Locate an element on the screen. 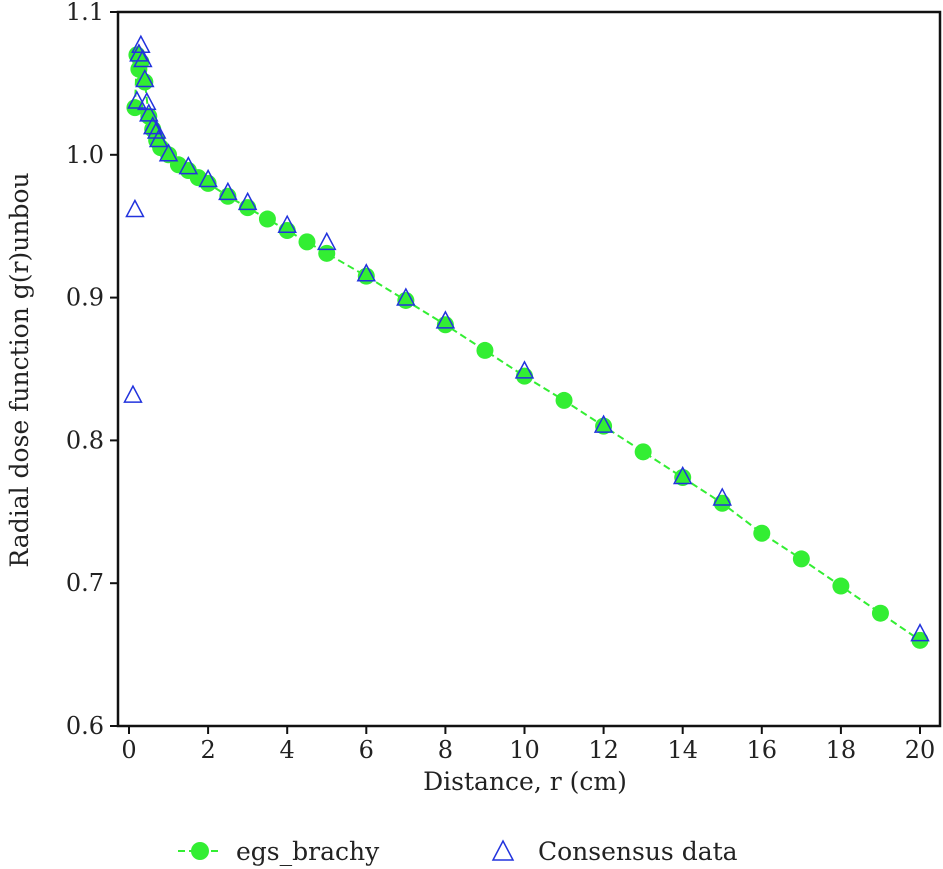 Image resolution: width=943 pixels, height=869 pixels. legend-consensus-marker is located at coordinates (503, 850).